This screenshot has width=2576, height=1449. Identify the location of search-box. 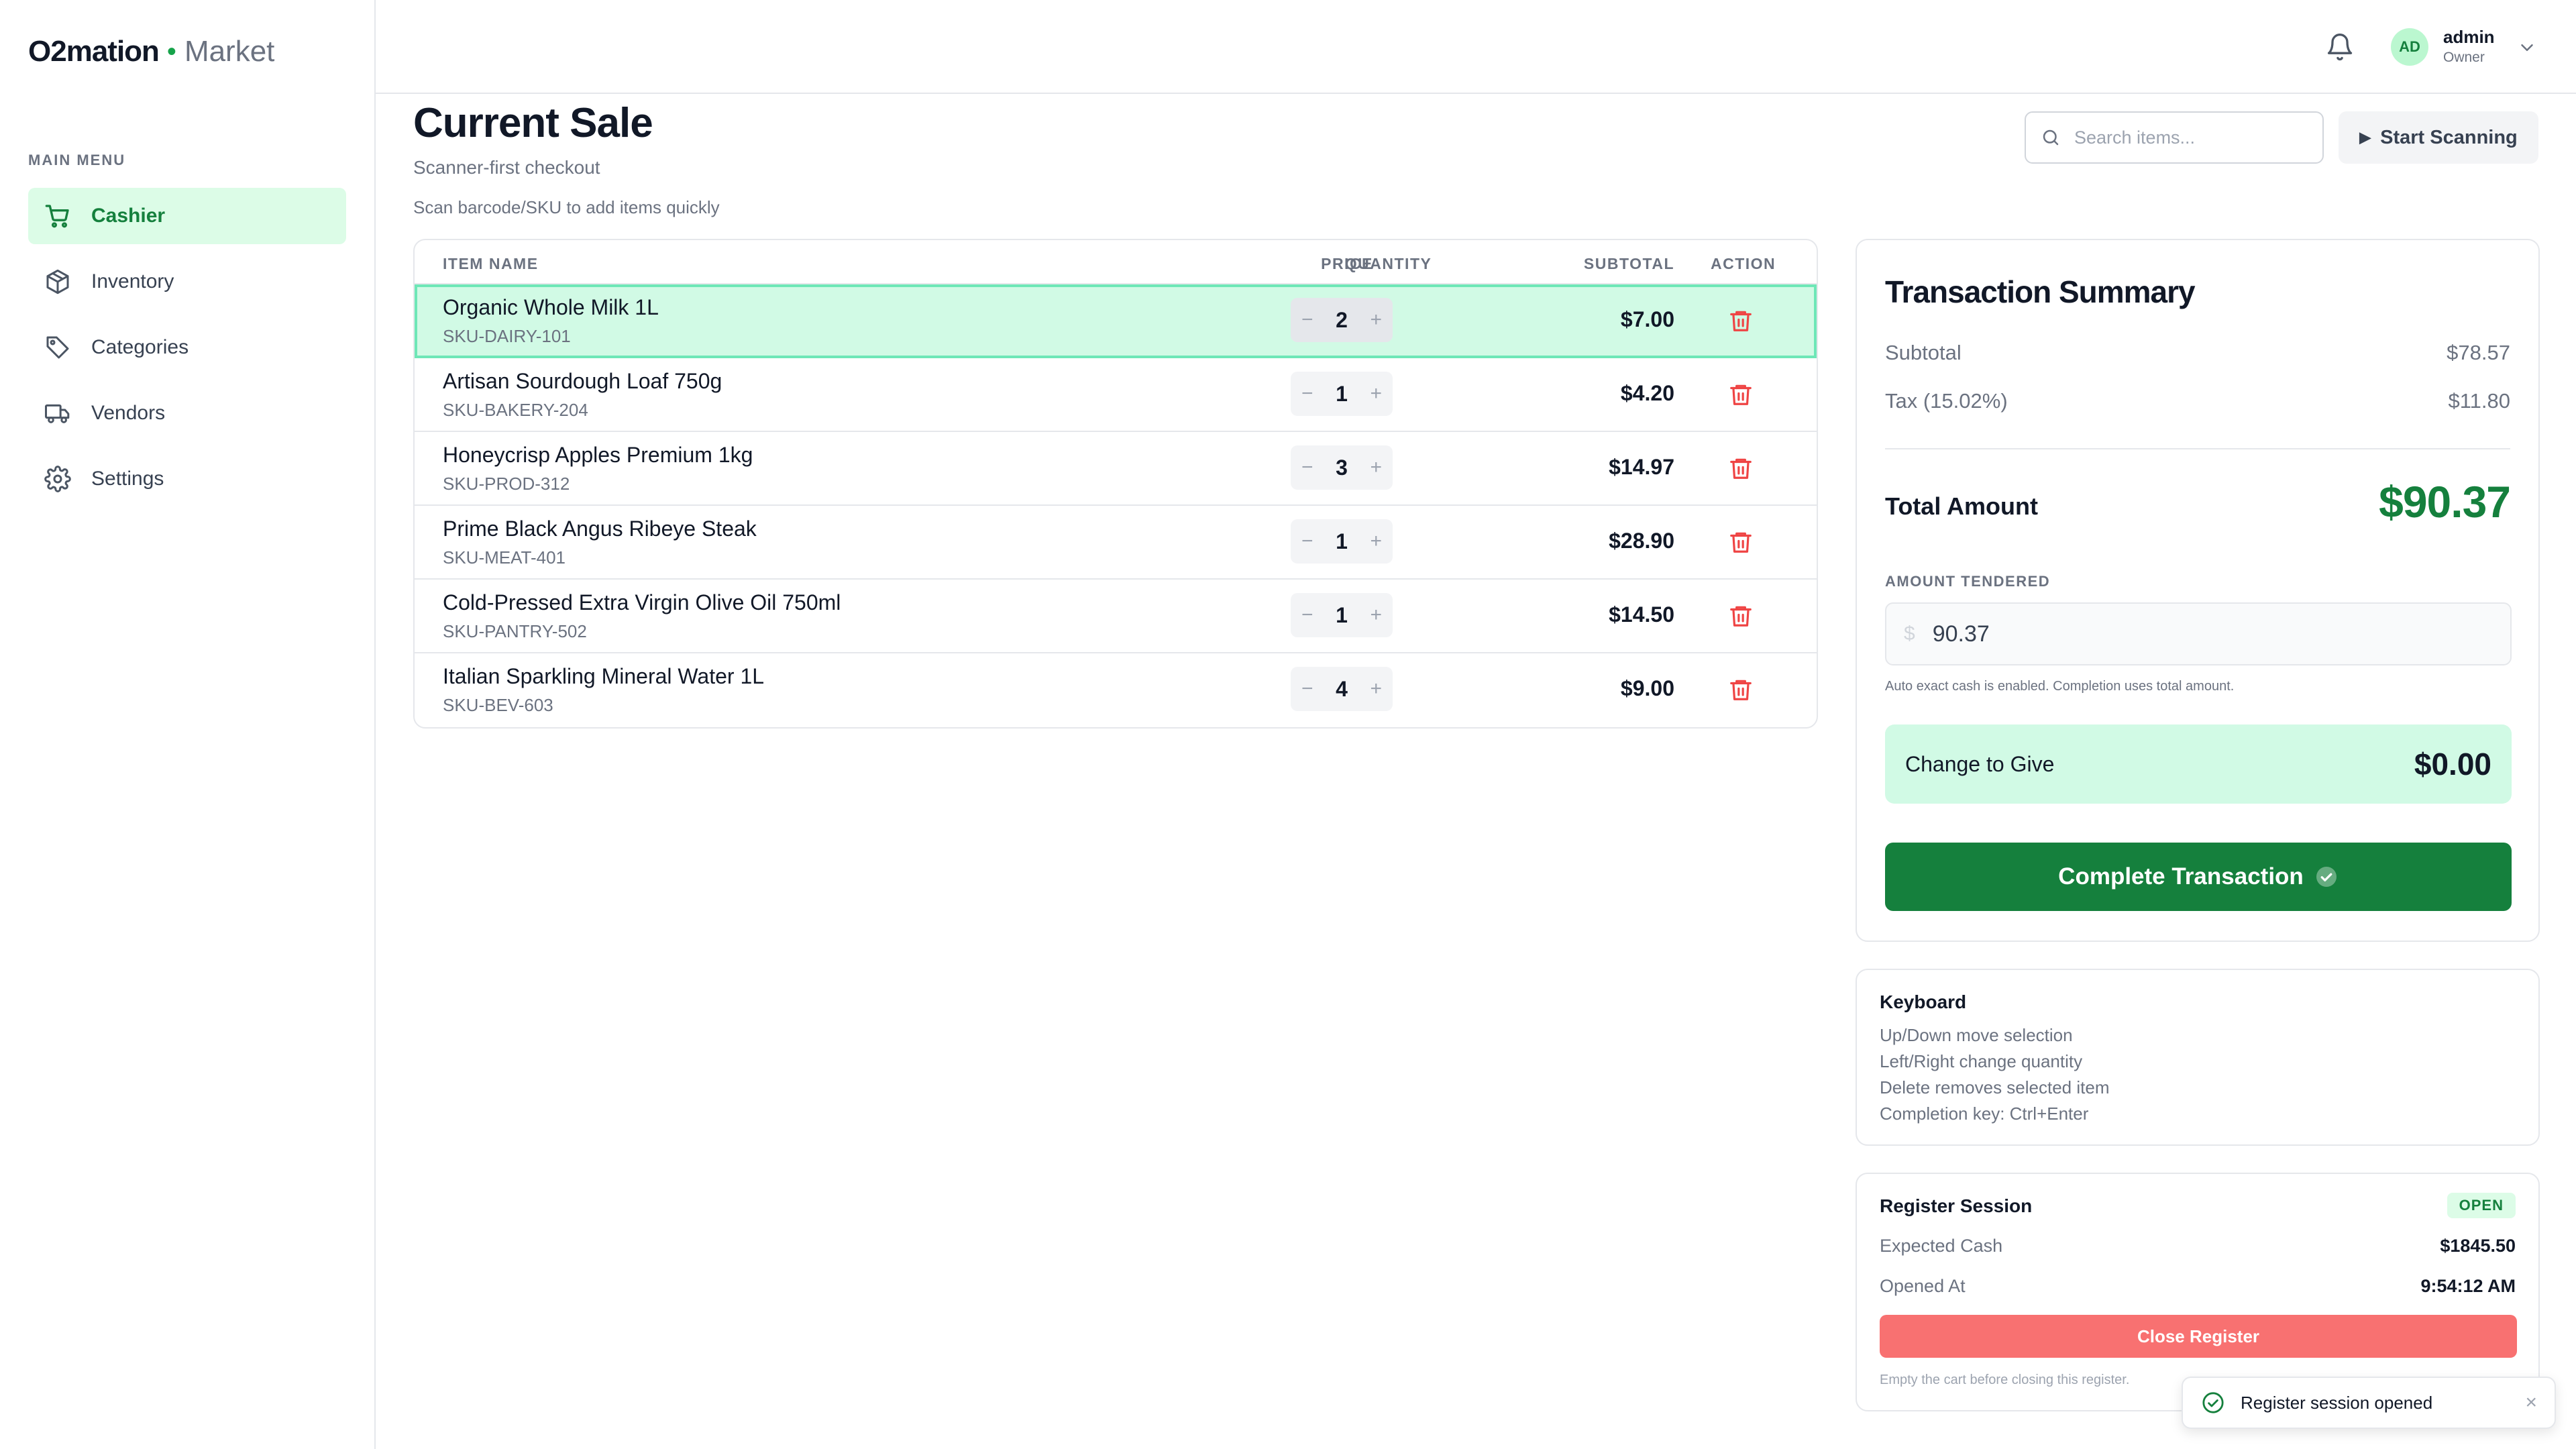
(2174, 137).